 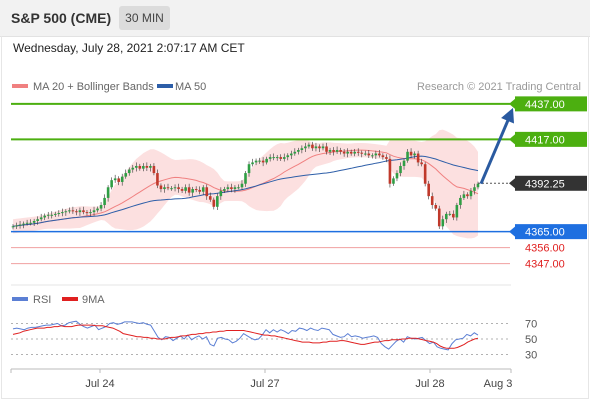 What do you see at coordinates (165, 86) in the screenshot?
I see `ma50-legend-swatch` at bounding box center [165, 86].